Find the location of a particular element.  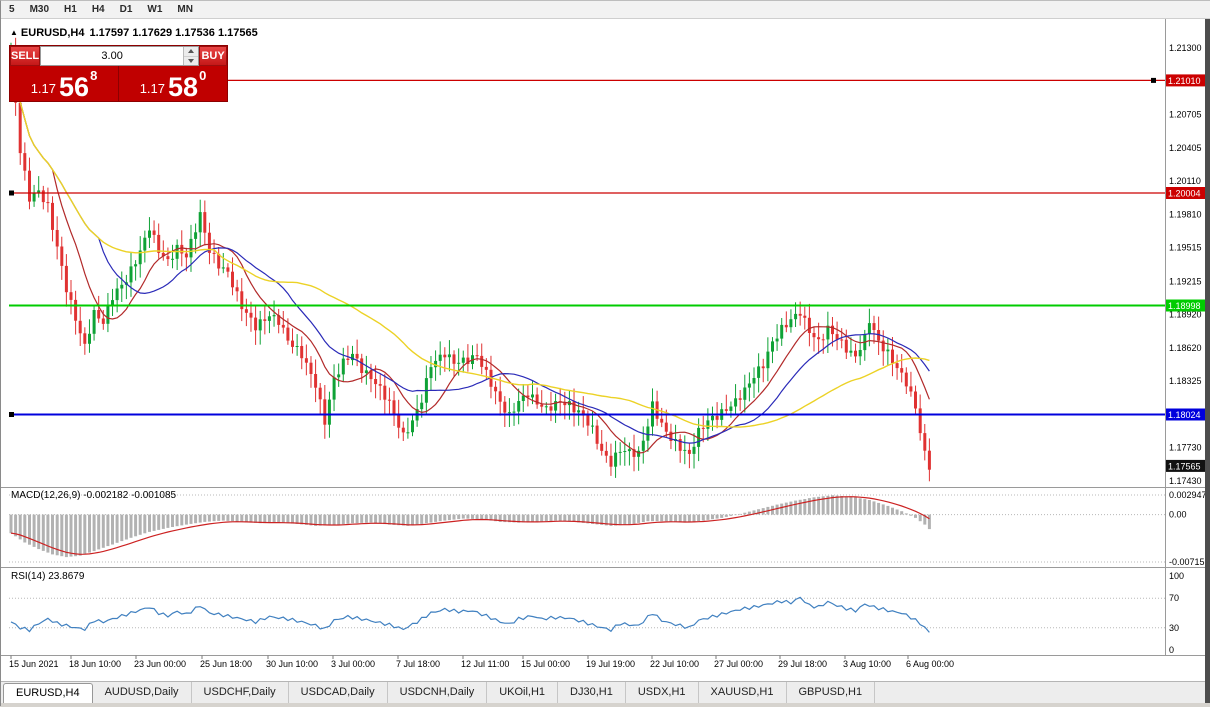

chart-tab-gbpusd-h1: GBPUSD,H1 is located at coordinates (831, 692).